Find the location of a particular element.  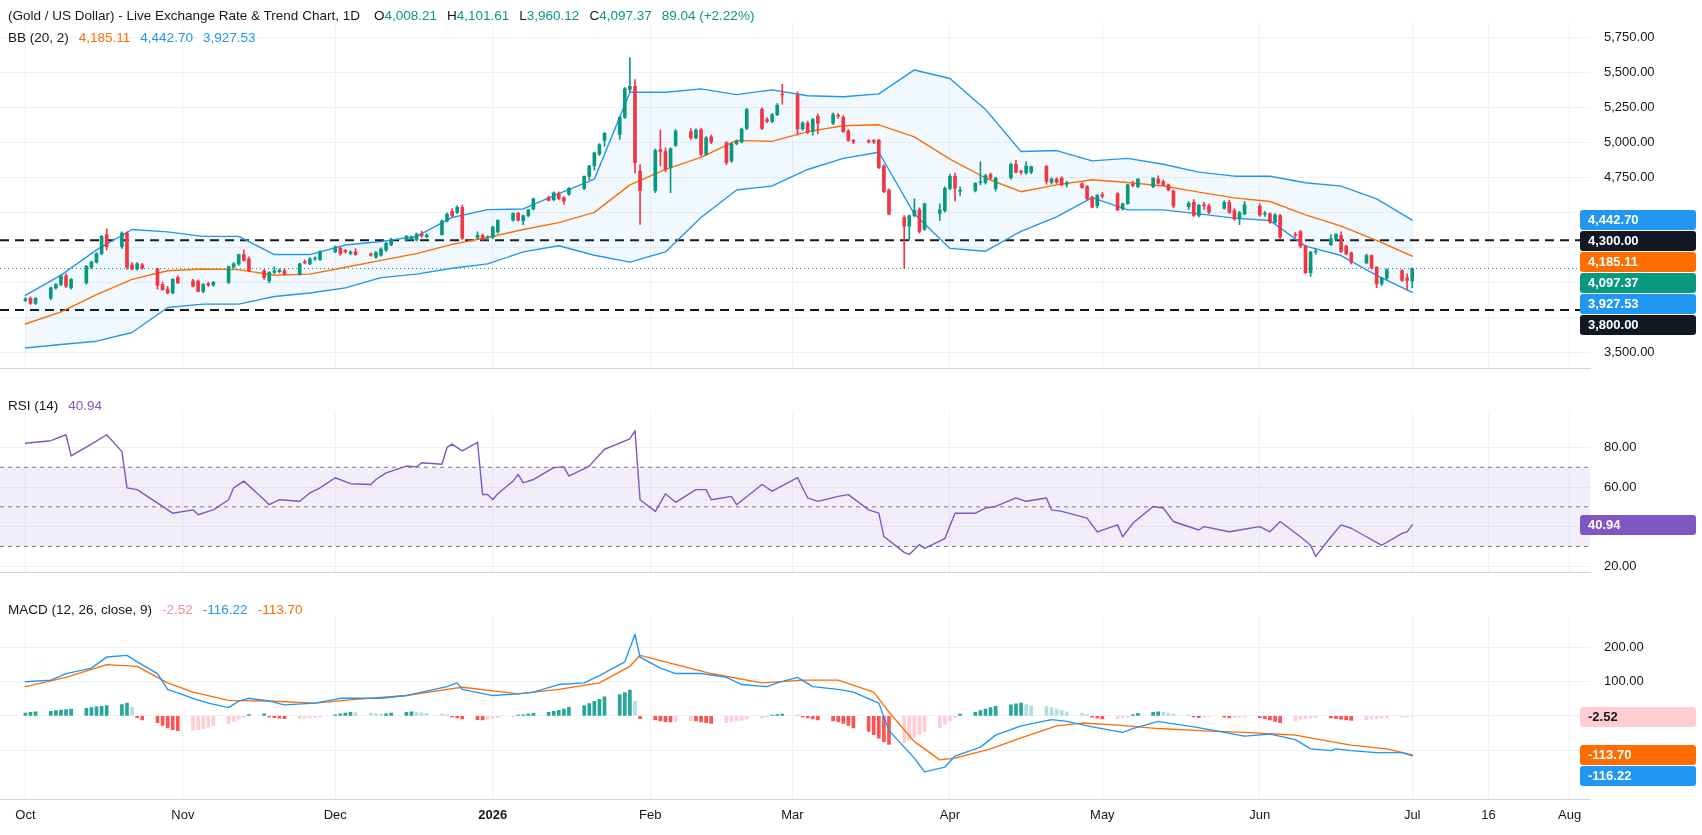

x-tick-label: Oct is located at coordinates (25, 814).